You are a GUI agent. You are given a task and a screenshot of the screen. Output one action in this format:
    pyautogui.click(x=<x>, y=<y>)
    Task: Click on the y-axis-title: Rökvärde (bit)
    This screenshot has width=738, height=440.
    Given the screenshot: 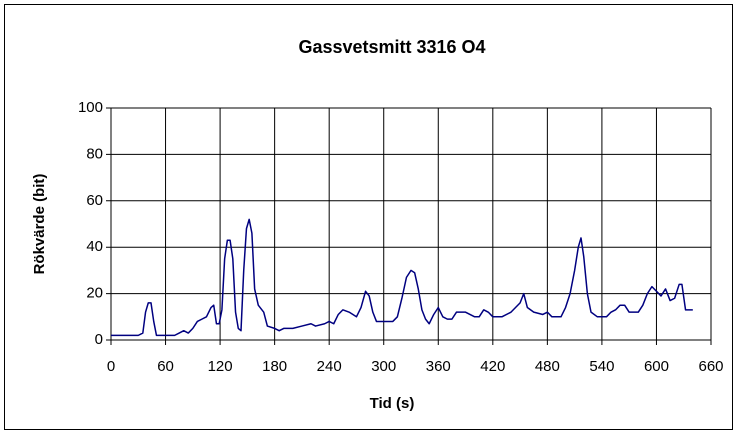 What is the action you would take?
    pyautogui.click(x=39, y=224)
    